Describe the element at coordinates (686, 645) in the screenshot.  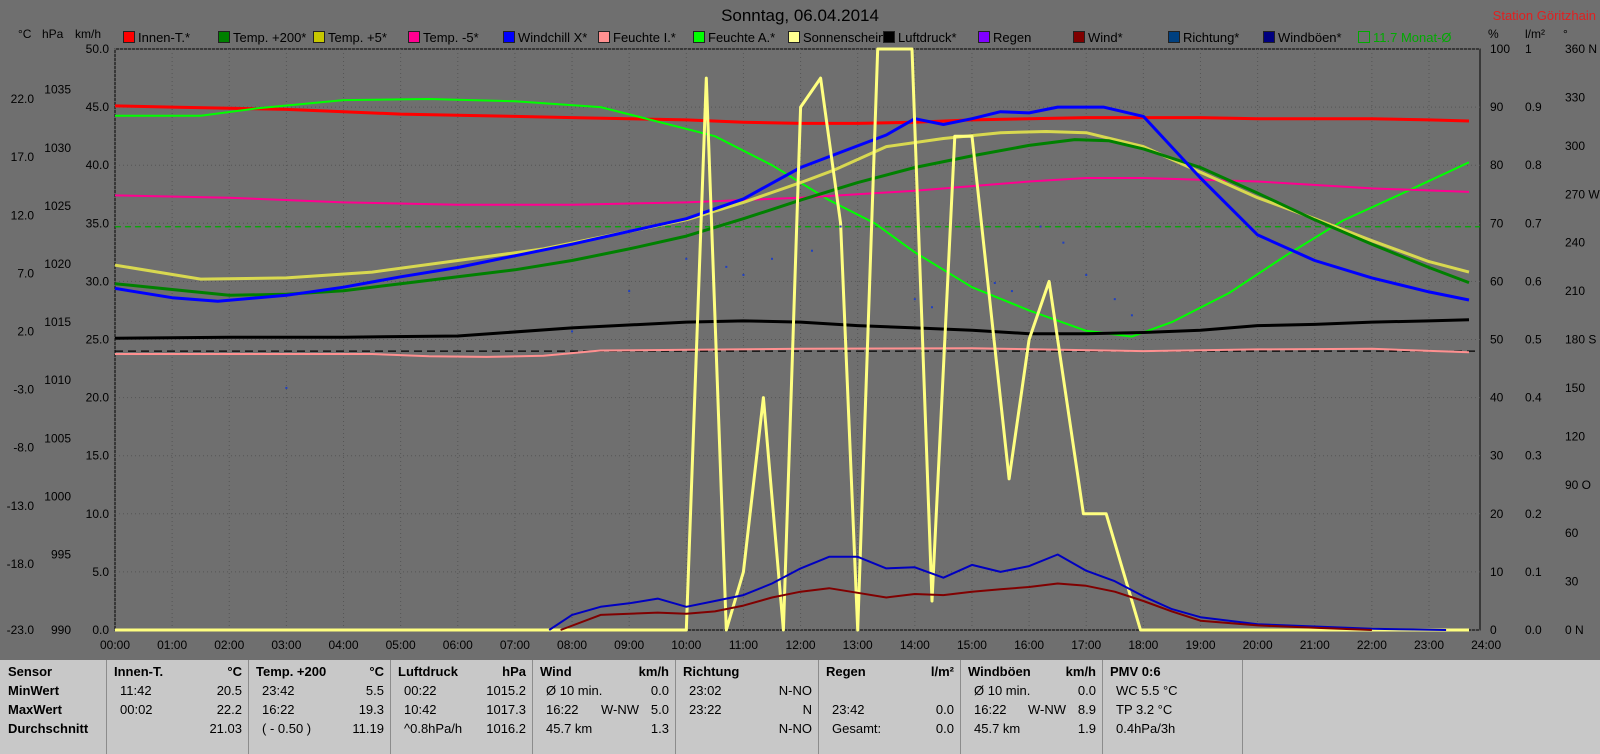
I see `x-tick-label: 10:00` at that location.